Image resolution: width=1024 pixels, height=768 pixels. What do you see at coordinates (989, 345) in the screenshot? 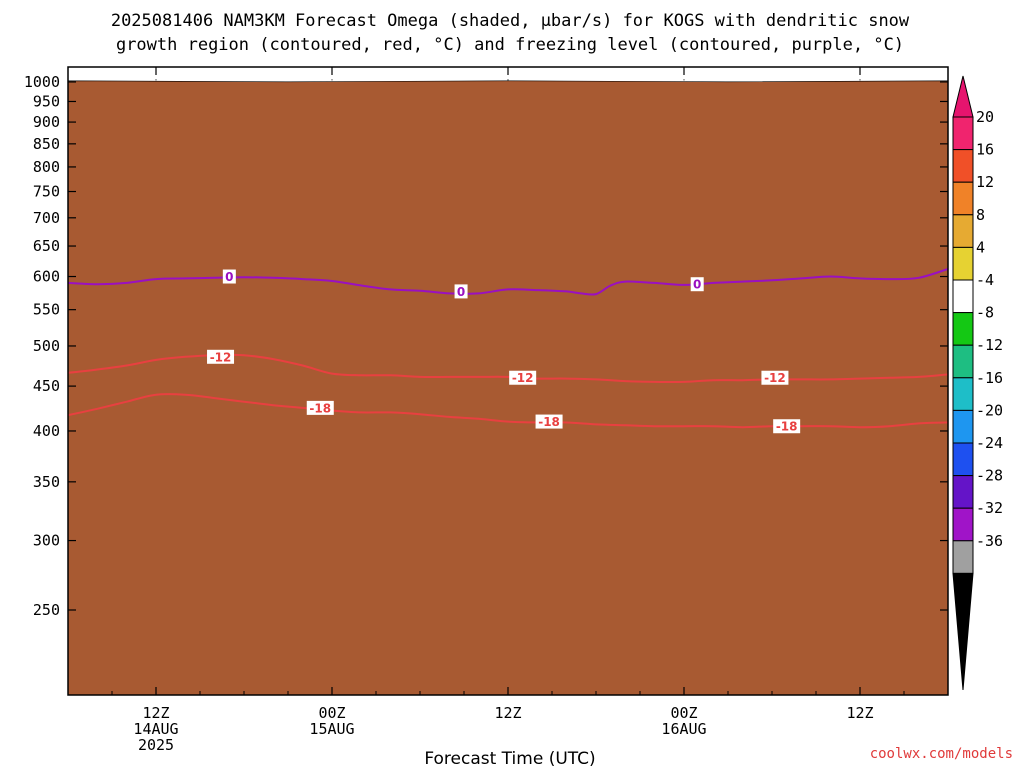
I see `colorbar-label--12: -12` at bounding box center [989, 345].